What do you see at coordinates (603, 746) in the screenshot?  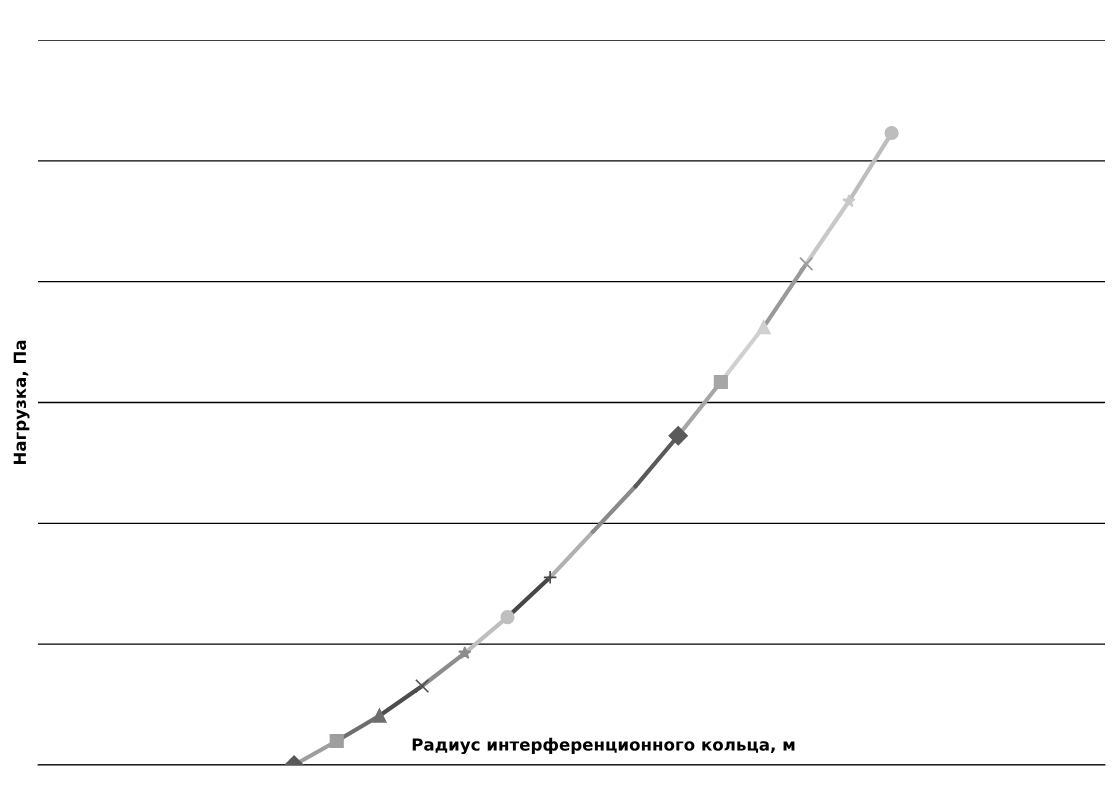 I see `x-axis-title: Радиус интерференционного кольца, м` at bounding box center [603, 746].